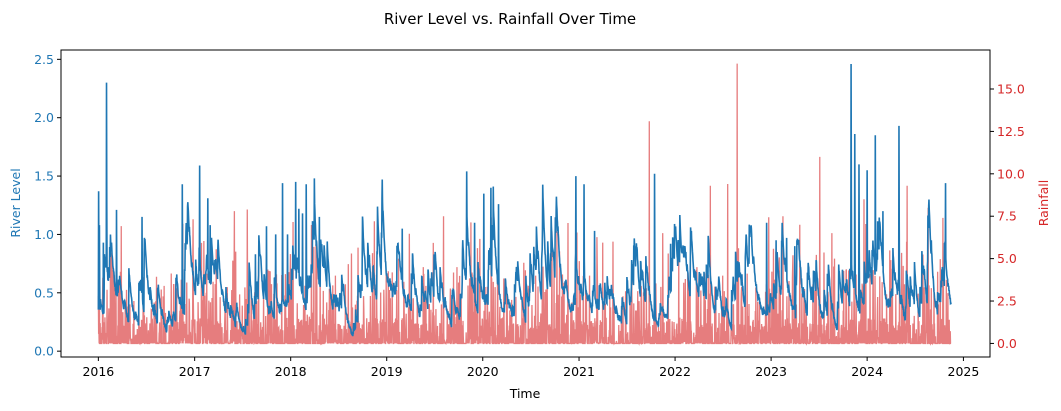 This screenshot has width=1061, height=411. I want to click on x-axis-title: Time, so click(525, 393).